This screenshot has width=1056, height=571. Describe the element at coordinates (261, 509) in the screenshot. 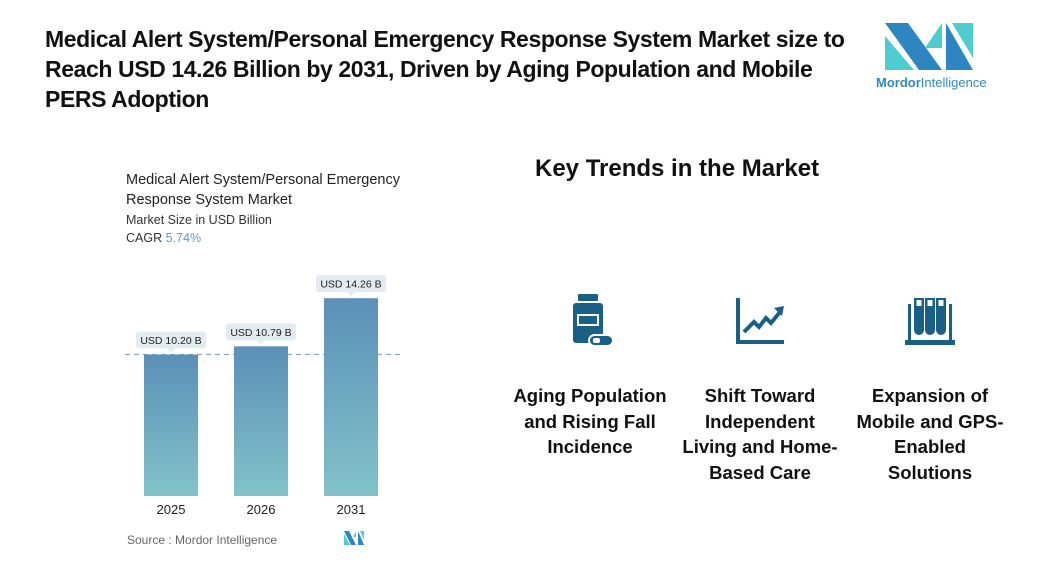

I see `x-tick-label: 2026` at that location.